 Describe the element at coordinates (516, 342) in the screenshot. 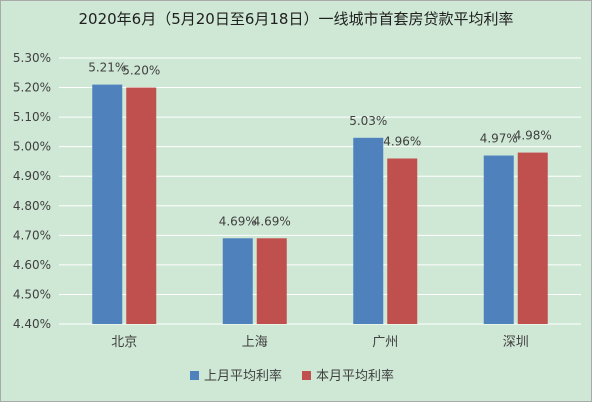

I see `category-label: 深圳` at that location.